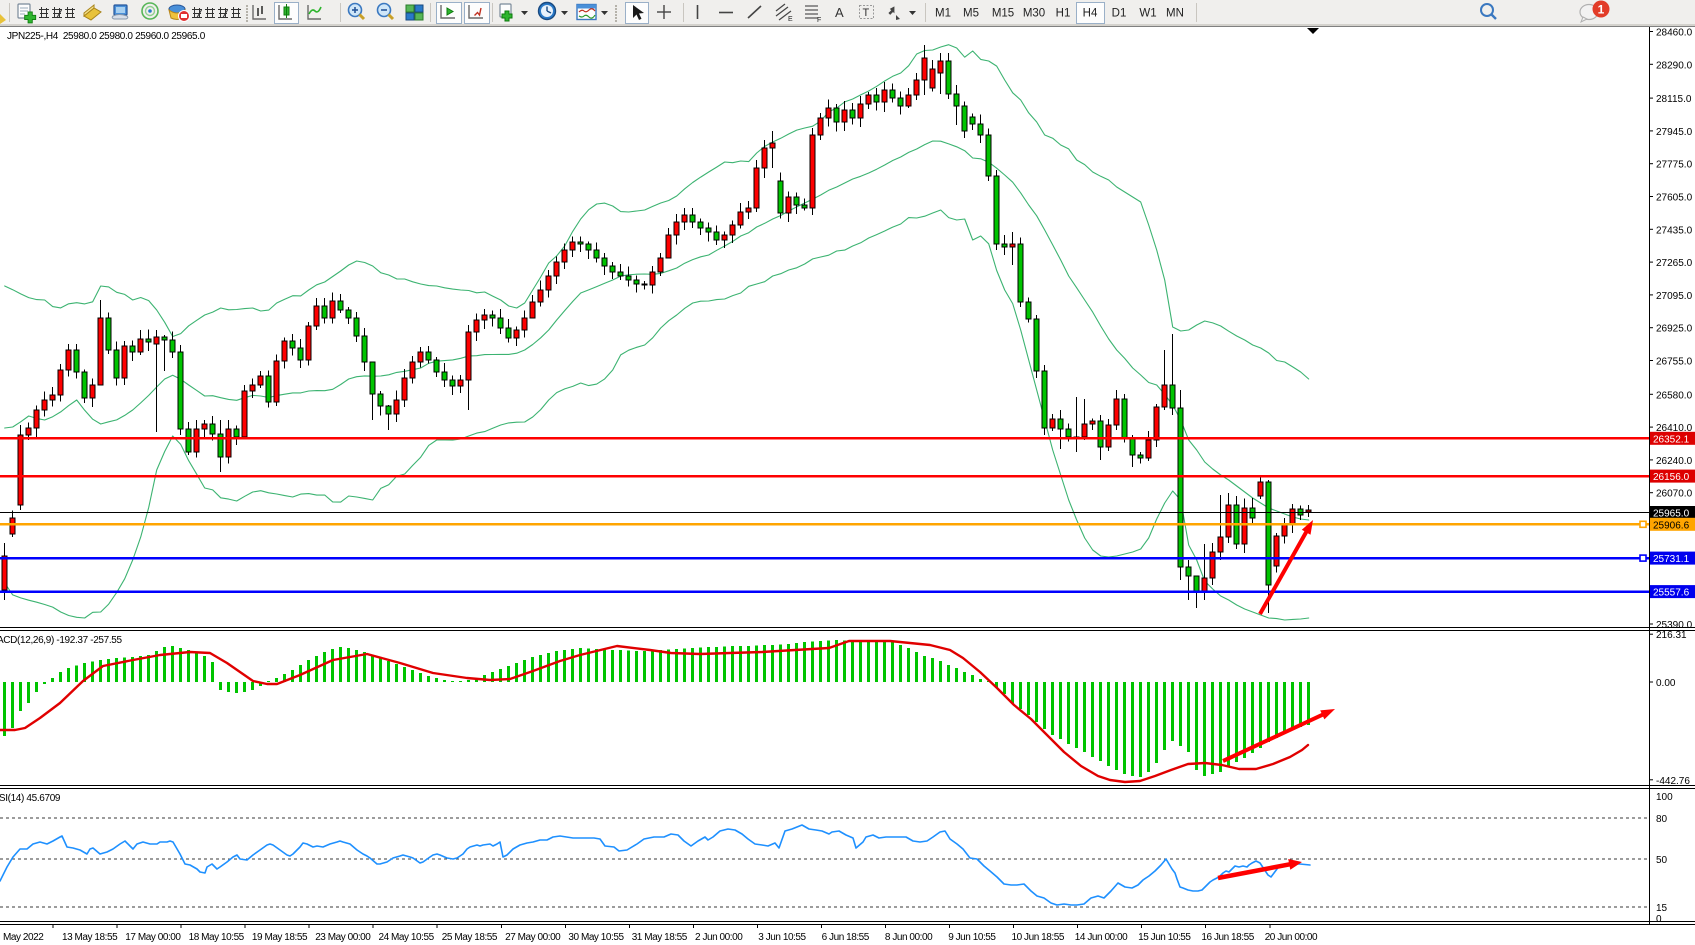  Describe the element at coordinates (1674, 494) in the screenshot. I see `svg-text: 26070.0` at that location.